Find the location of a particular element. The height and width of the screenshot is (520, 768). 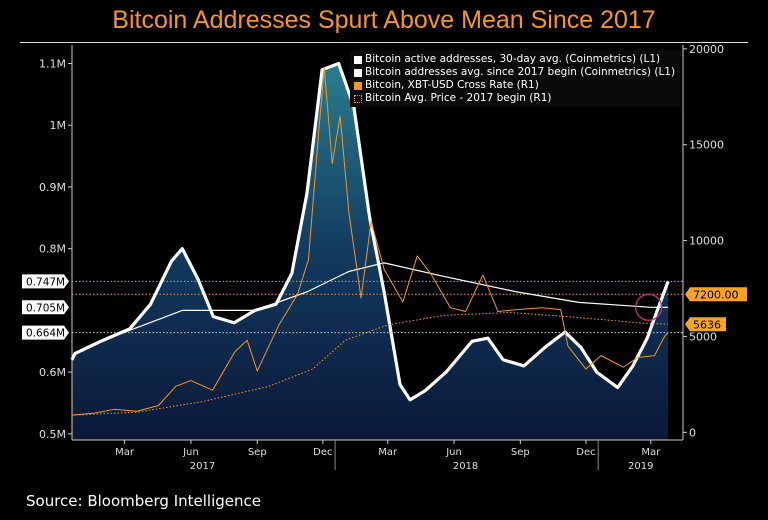

left-tick-label: 0.9M is located at coordinates (52, 187).